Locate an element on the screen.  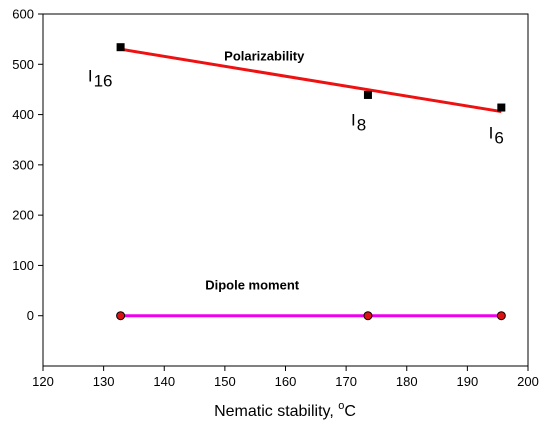
x-axis-title-degree: o is located at coordinates (341, 406).